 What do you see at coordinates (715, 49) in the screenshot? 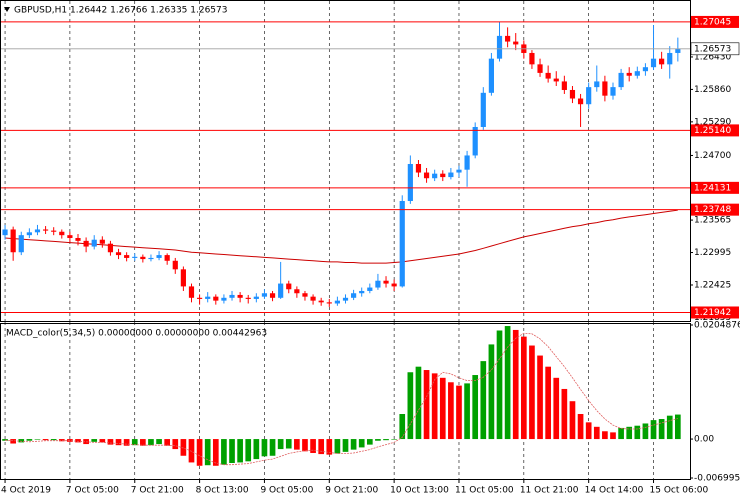
I see `current-price-box` at bounding box center [715, 49].